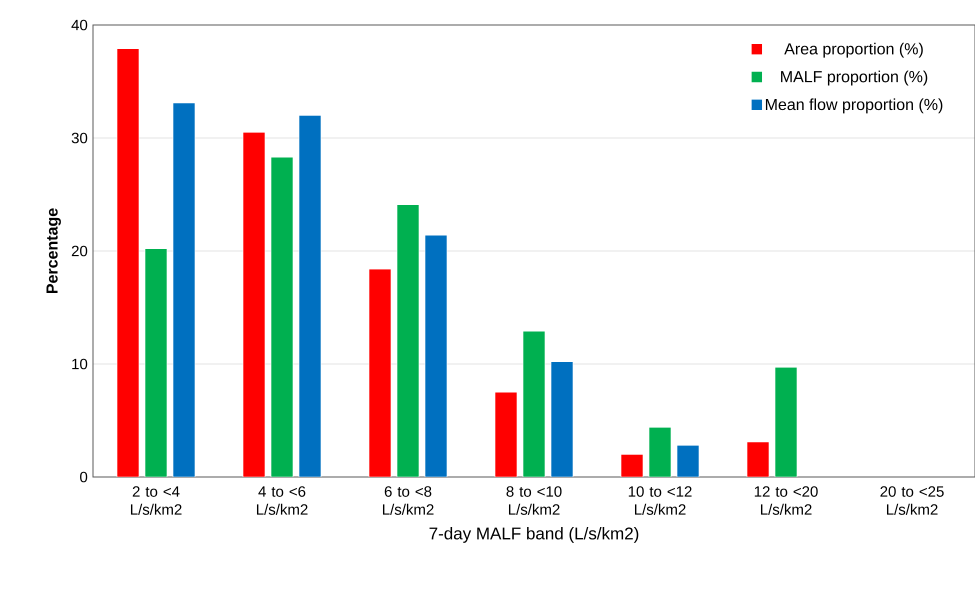  Describe the element at coordinates (534, 535) in the screenshot. I see `x-axis-title: 7-day MALF band (L/s/km2)` at that location.